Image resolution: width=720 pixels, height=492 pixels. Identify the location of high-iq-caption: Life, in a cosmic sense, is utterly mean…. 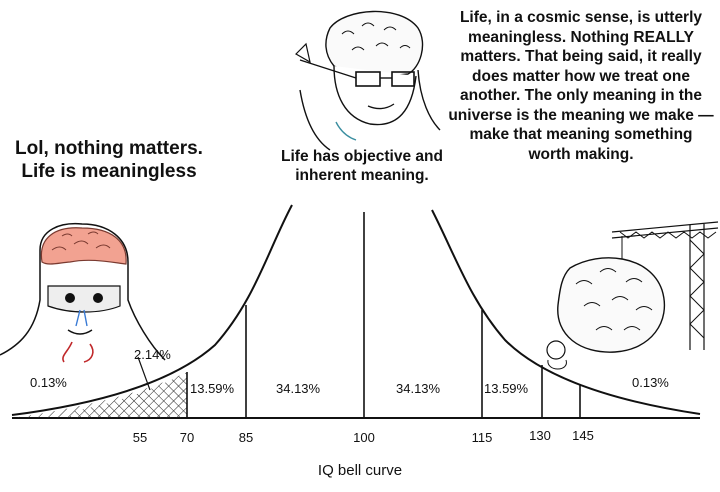
(581, 86).